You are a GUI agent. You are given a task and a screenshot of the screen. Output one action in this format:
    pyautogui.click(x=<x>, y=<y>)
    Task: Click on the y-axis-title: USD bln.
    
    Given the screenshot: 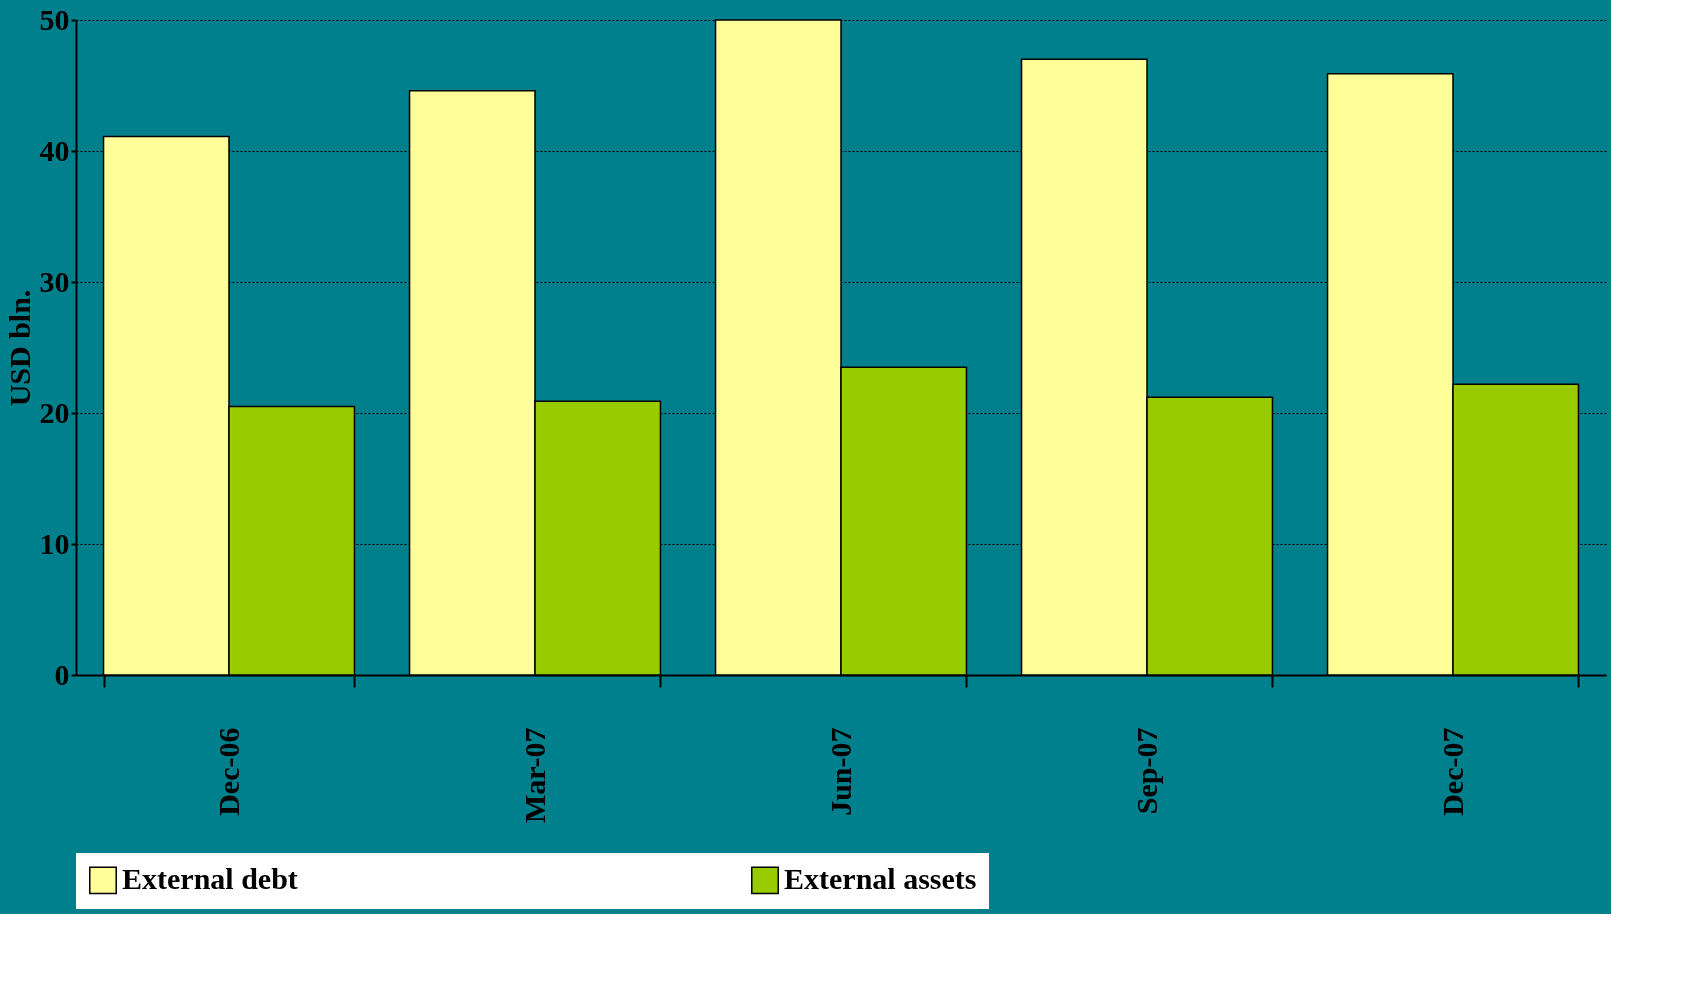 What is the action you would take?
    pyautogui.click(x=19, y=348)
    